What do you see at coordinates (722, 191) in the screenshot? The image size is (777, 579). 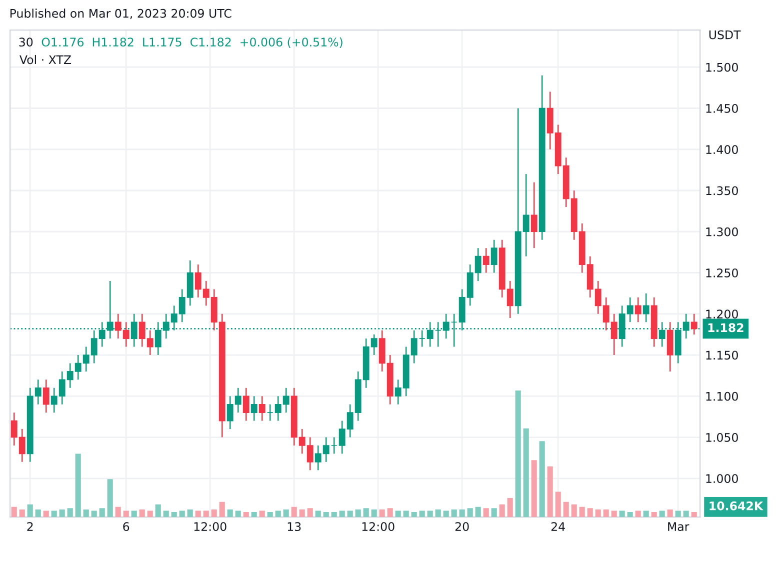 I see `y-tick-label: 1.350` at bounding box center [722, 191].